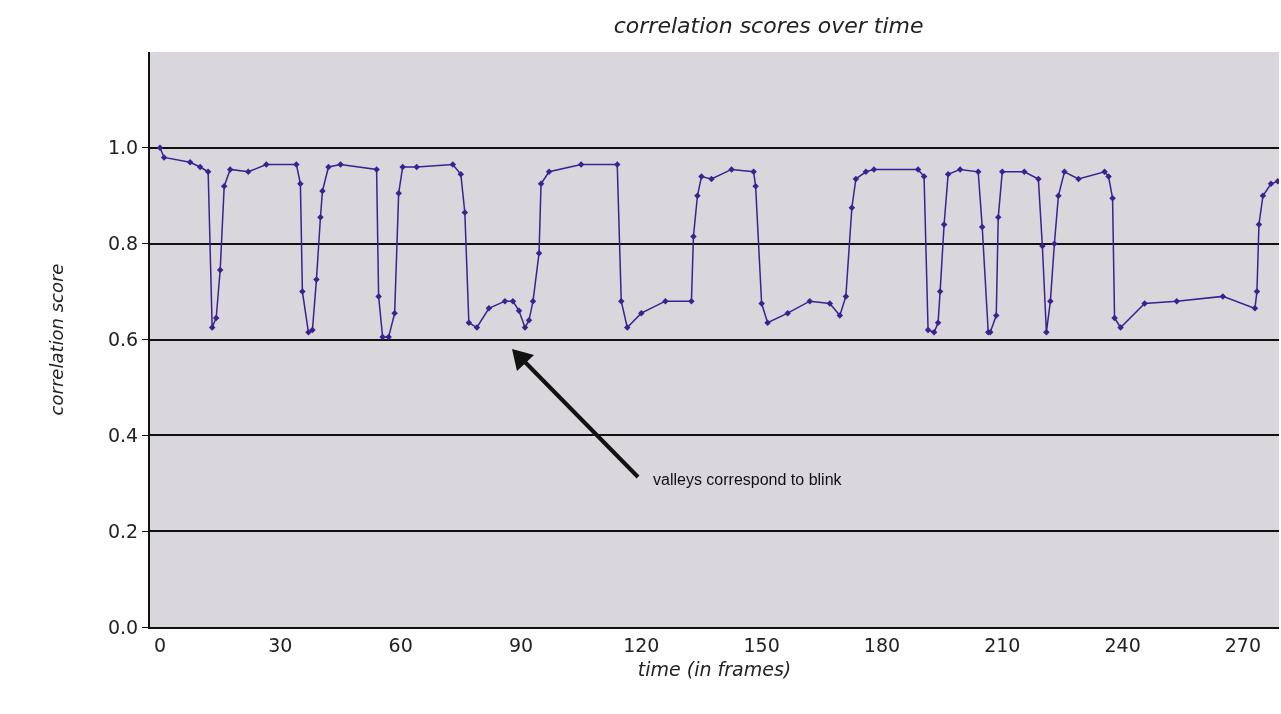 The height and width of the screenshot is (714, 1281). Describe the element at coordinates (123, 530) in the screenshot. I see `y-tick-label: 0.2` at that location.